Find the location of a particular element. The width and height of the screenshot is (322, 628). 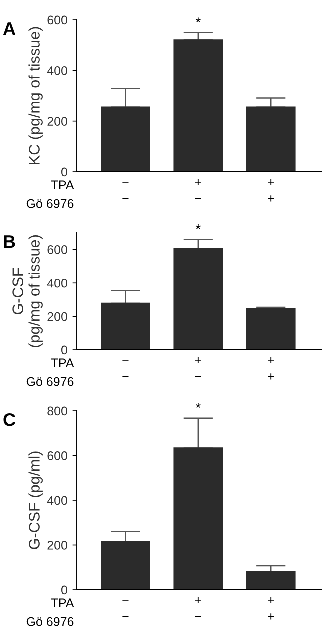

y-tick-label: 800 is located at coordinates (58, 411).